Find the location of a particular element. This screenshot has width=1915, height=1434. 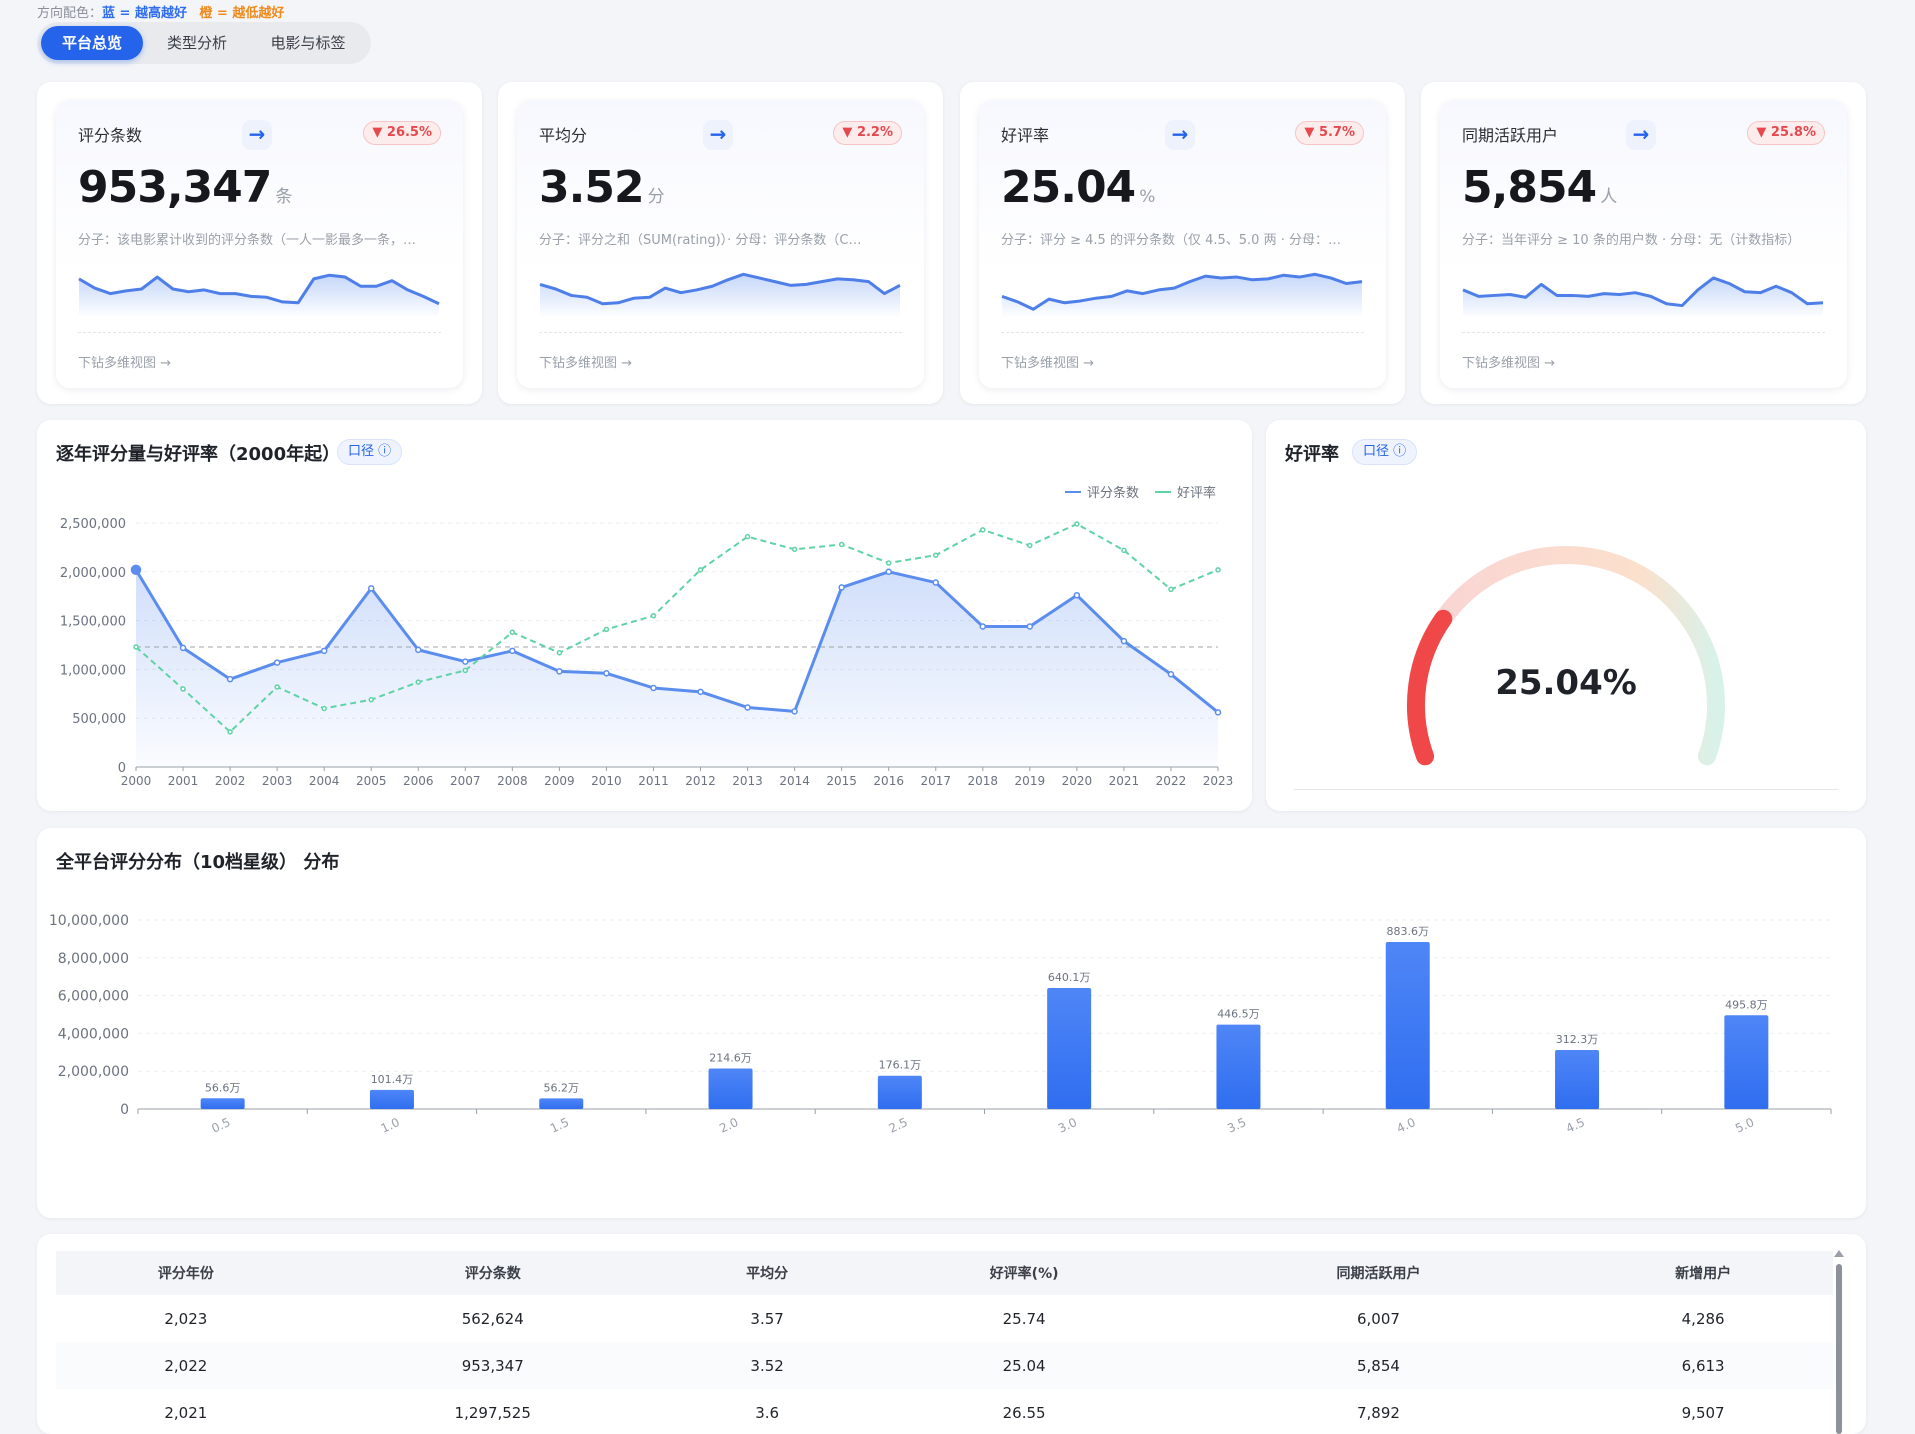

kpi-value: 25.04% is located at coordinates (1078, 187).